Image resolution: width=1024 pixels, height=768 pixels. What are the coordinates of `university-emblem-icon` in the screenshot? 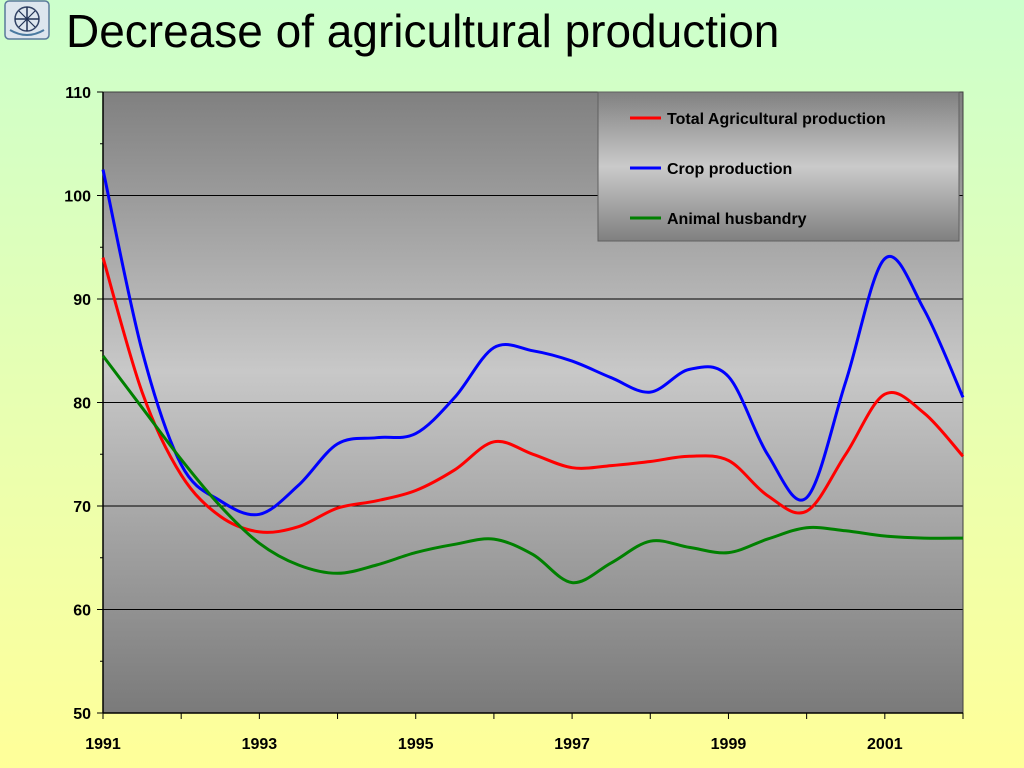 It's located at (27, 20).